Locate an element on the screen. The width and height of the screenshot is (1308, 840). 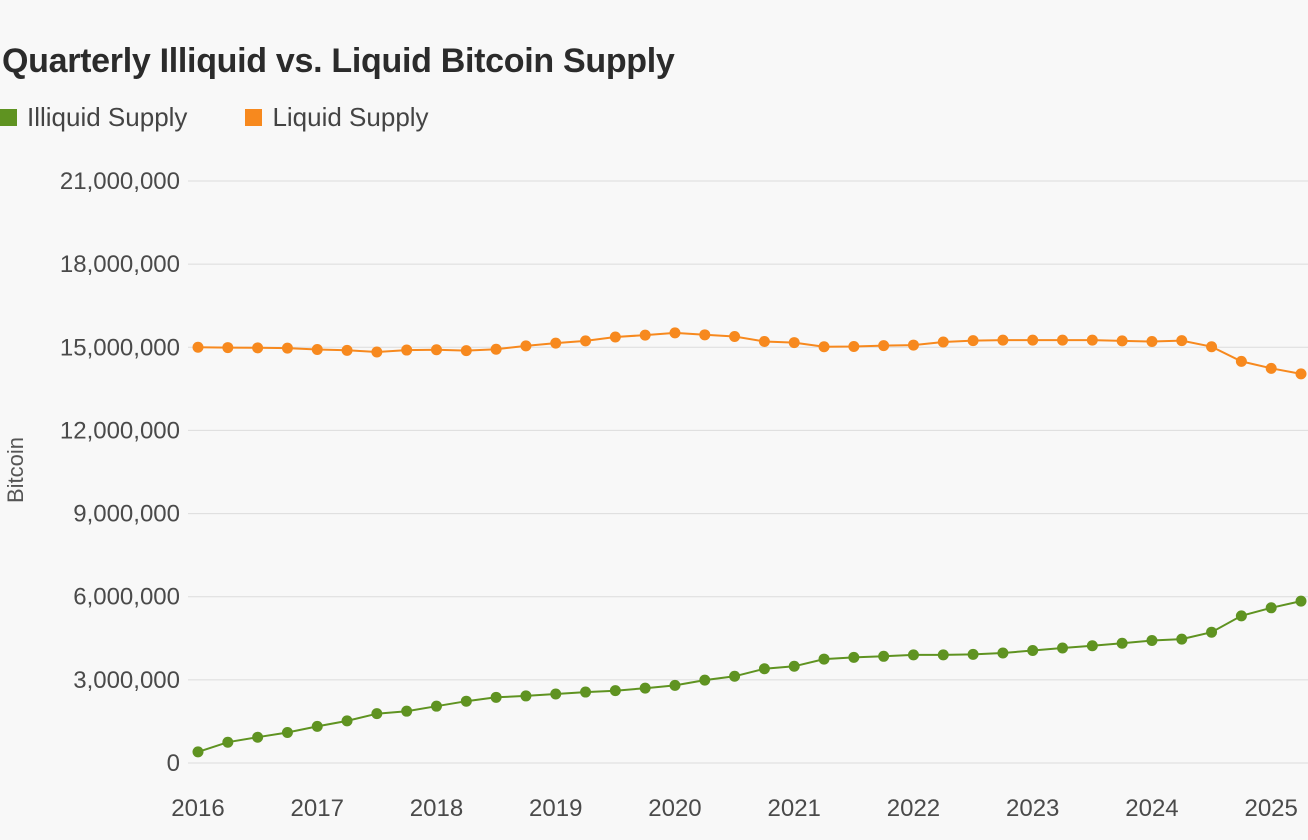
x-axis-ticks: 2016 2017 2018 2019 2020 2021 2022 2023 2024 2025 is located at coordinates (734, 808).